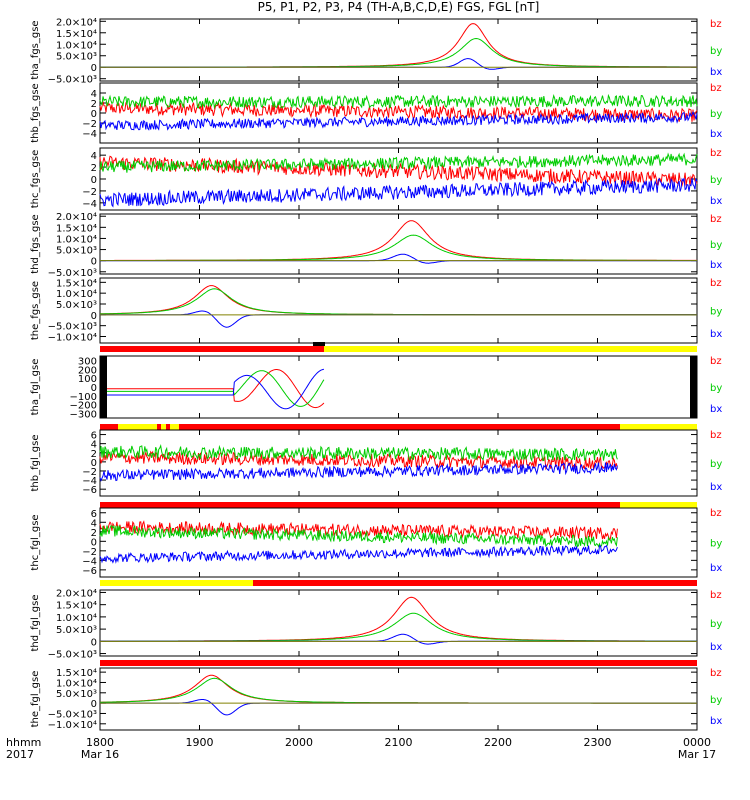 The width and height of the screenshot is (750, 800). What do you see at coordinates (716, 361) in the screenshot?
I see `tha_fgl_gse-legend-bz: bz` at bounding box center [716, 361].